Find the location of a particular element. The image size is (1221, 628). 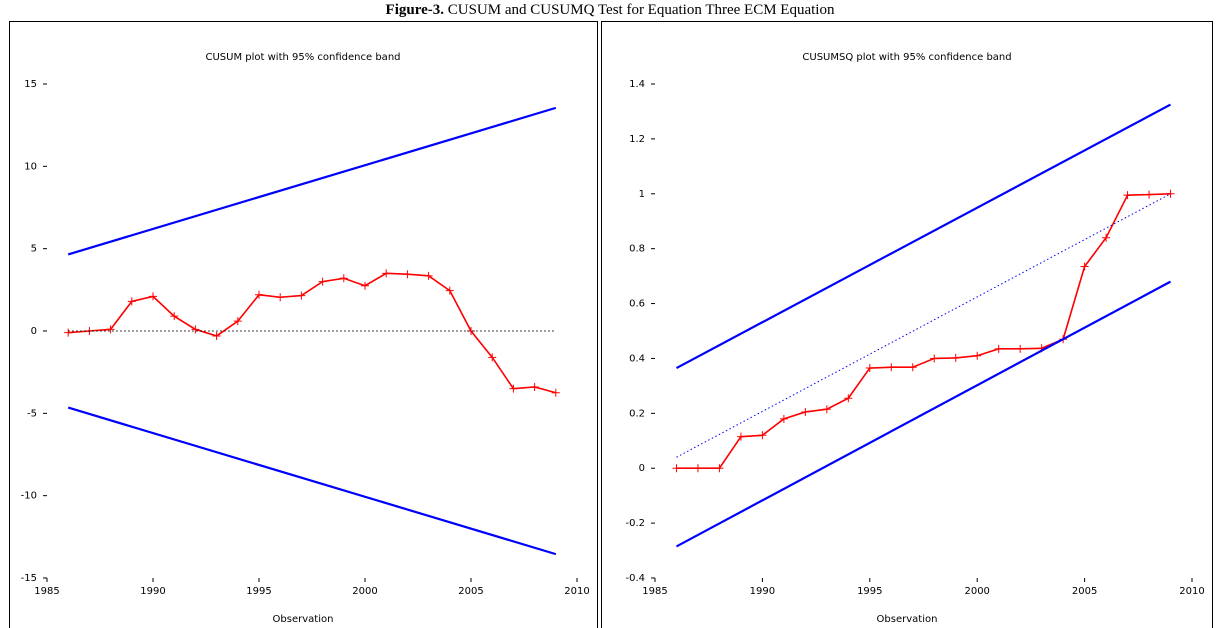

y-tick-label: 0.6 is located at coordinates (637, 304).